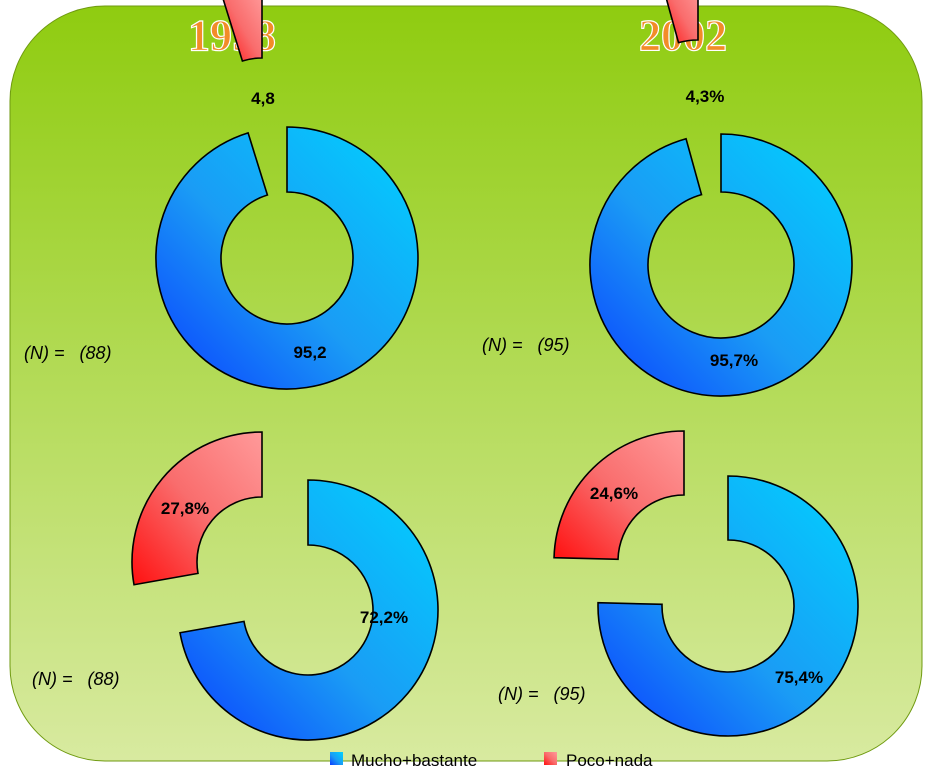 Image resolution: width=932 pixels, height=769 pixels. What do you see at coordinates (550, 758) in the screenshot?
I see `legend-swatch-poco-nada` at bounding box center [550, 758].